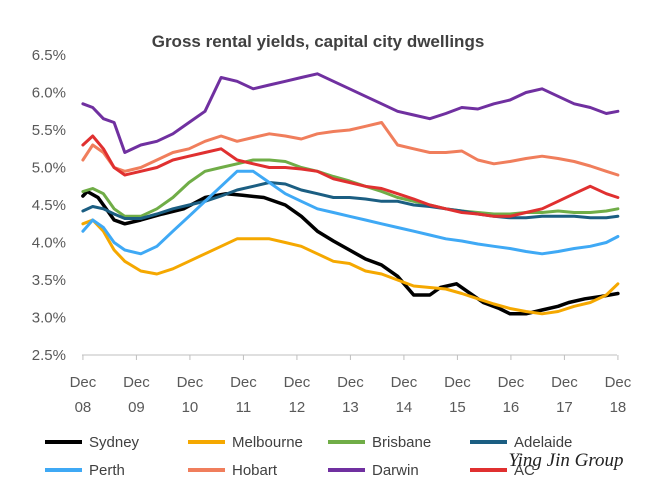  I want to click on y-tick-label: 5.5%, so click(49, 130).